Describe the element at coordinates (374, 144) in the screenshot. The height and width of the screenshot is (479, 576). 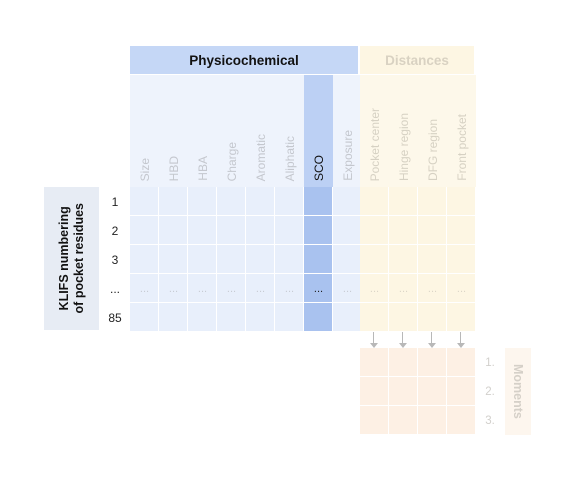
I see `column-label: Pocket center` at that location.